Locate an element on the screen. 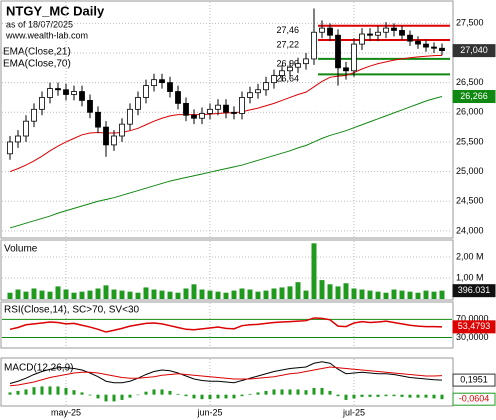 This screenshot has width=496, height=420. rsi-line is located at coordinates (226, 325).